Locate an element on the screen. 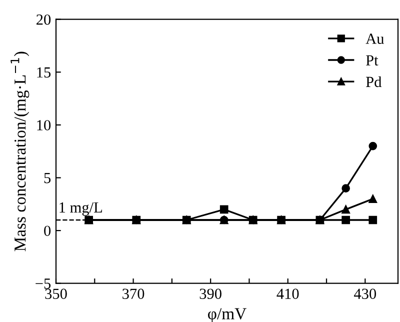 This screenshot has height=322, width=400. x-tick-label: 410 is located at coordinates (287, 293).